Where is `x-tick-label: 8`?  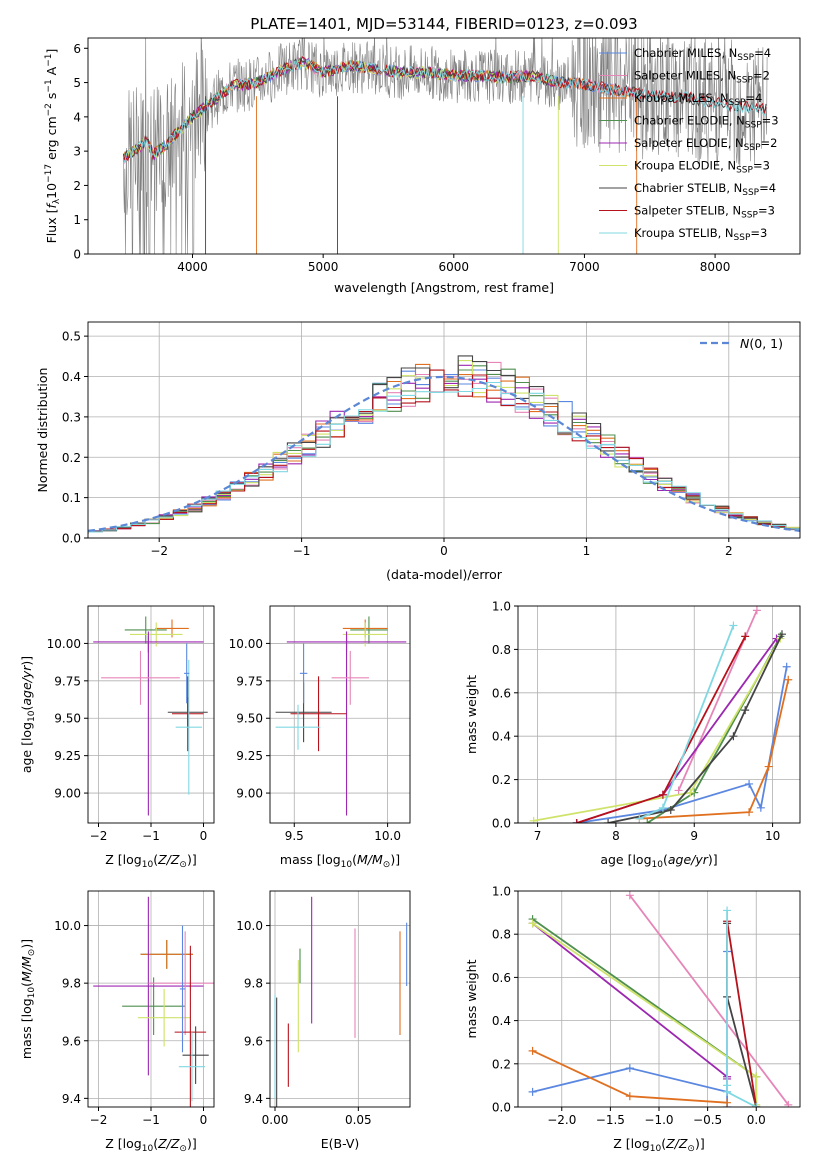
x-tick-label: 8 is located at coordinates (616, 836).